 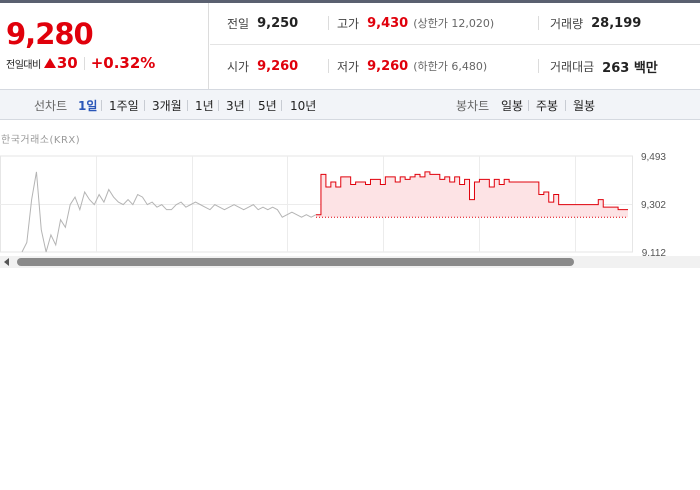 I want to click on prev-close-label: 전일, so click(x=238, y=23).